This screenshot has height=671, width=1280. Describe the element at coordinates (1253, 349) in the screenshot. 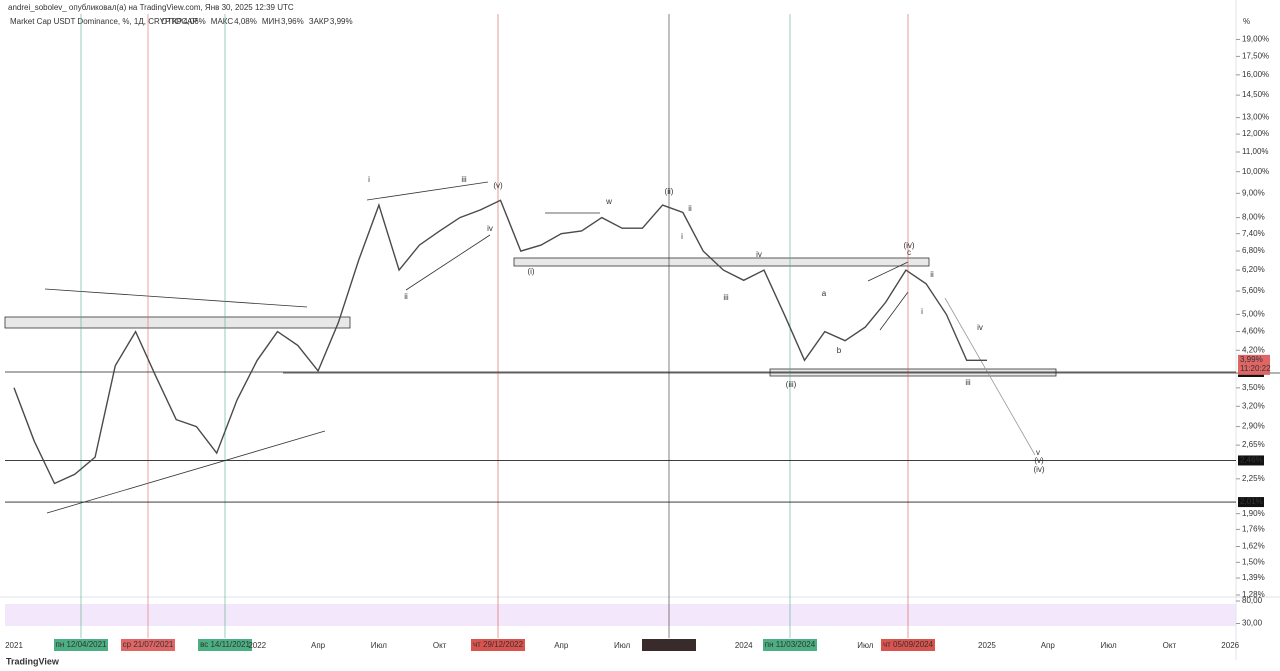

I see `y-tick-label: 4,20%` at that location.